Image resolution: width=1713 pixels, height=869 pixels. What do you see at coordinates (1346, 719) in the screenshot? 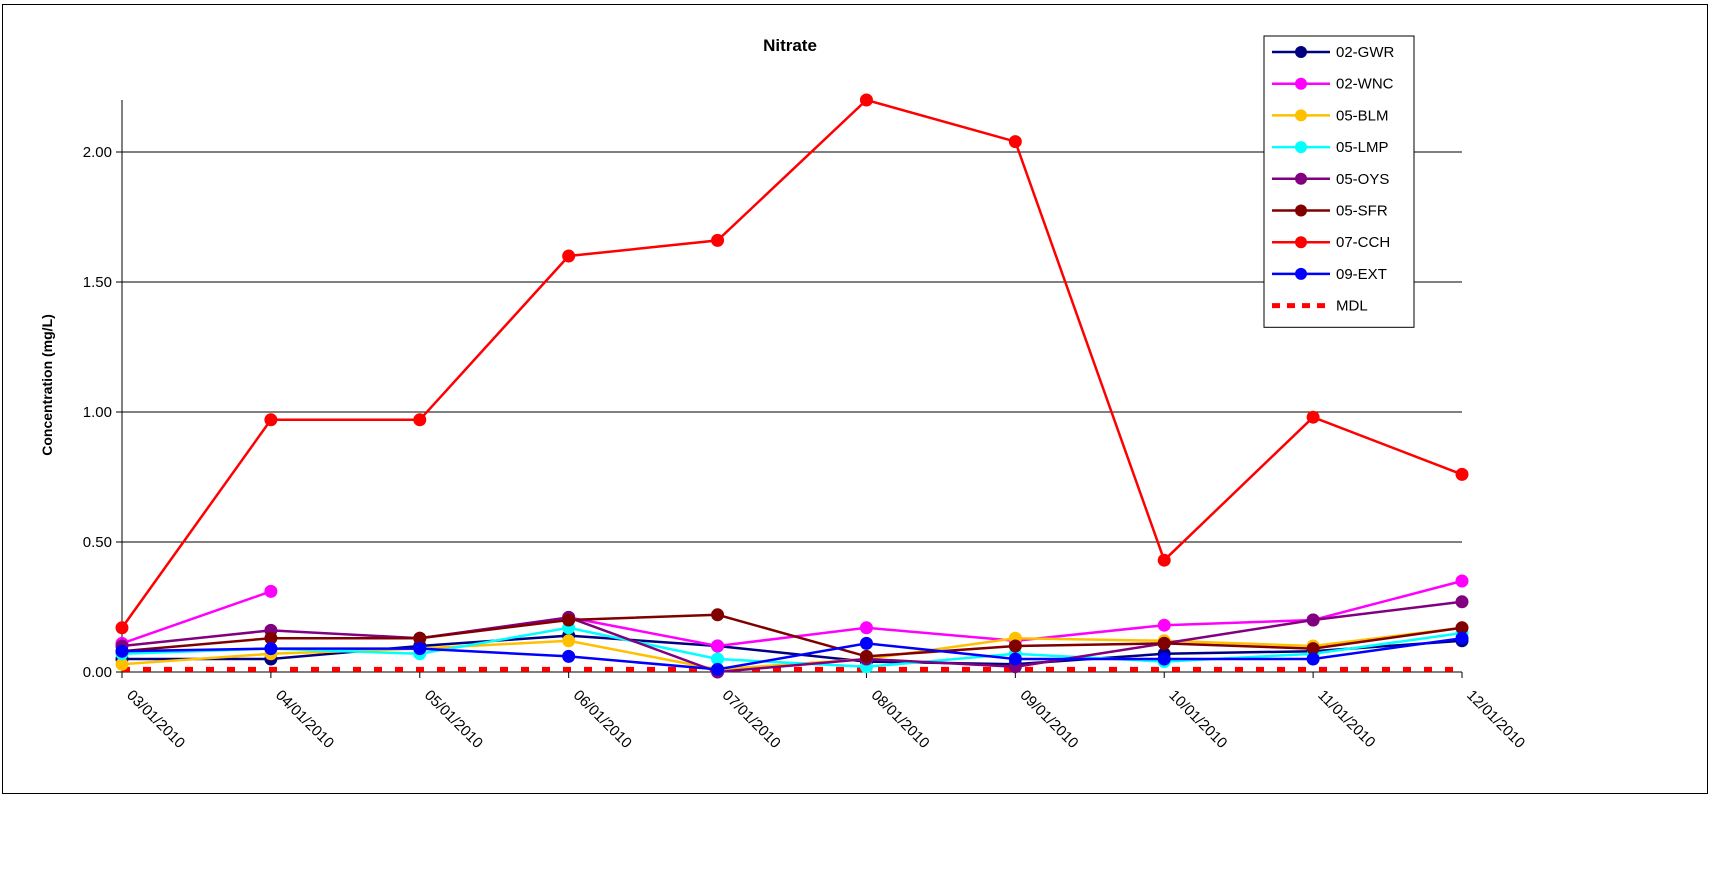
I see `x-tick-label: 11/01/2010` at bounding box center [1346, 719].